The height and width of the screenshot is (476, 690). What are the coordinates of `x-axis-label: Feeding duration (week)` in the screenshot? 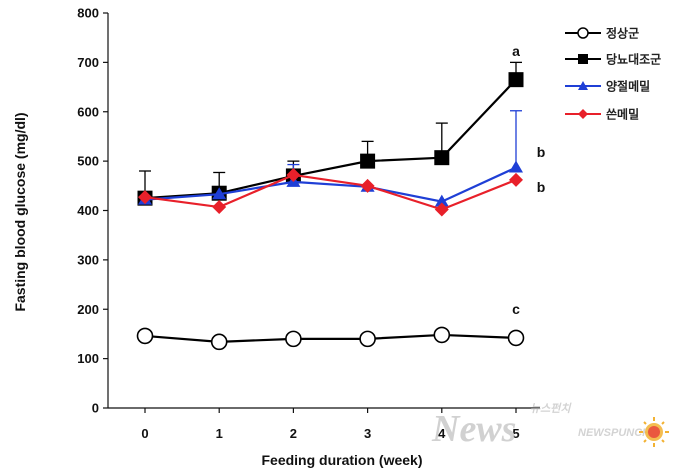 It's located at (341, 460).